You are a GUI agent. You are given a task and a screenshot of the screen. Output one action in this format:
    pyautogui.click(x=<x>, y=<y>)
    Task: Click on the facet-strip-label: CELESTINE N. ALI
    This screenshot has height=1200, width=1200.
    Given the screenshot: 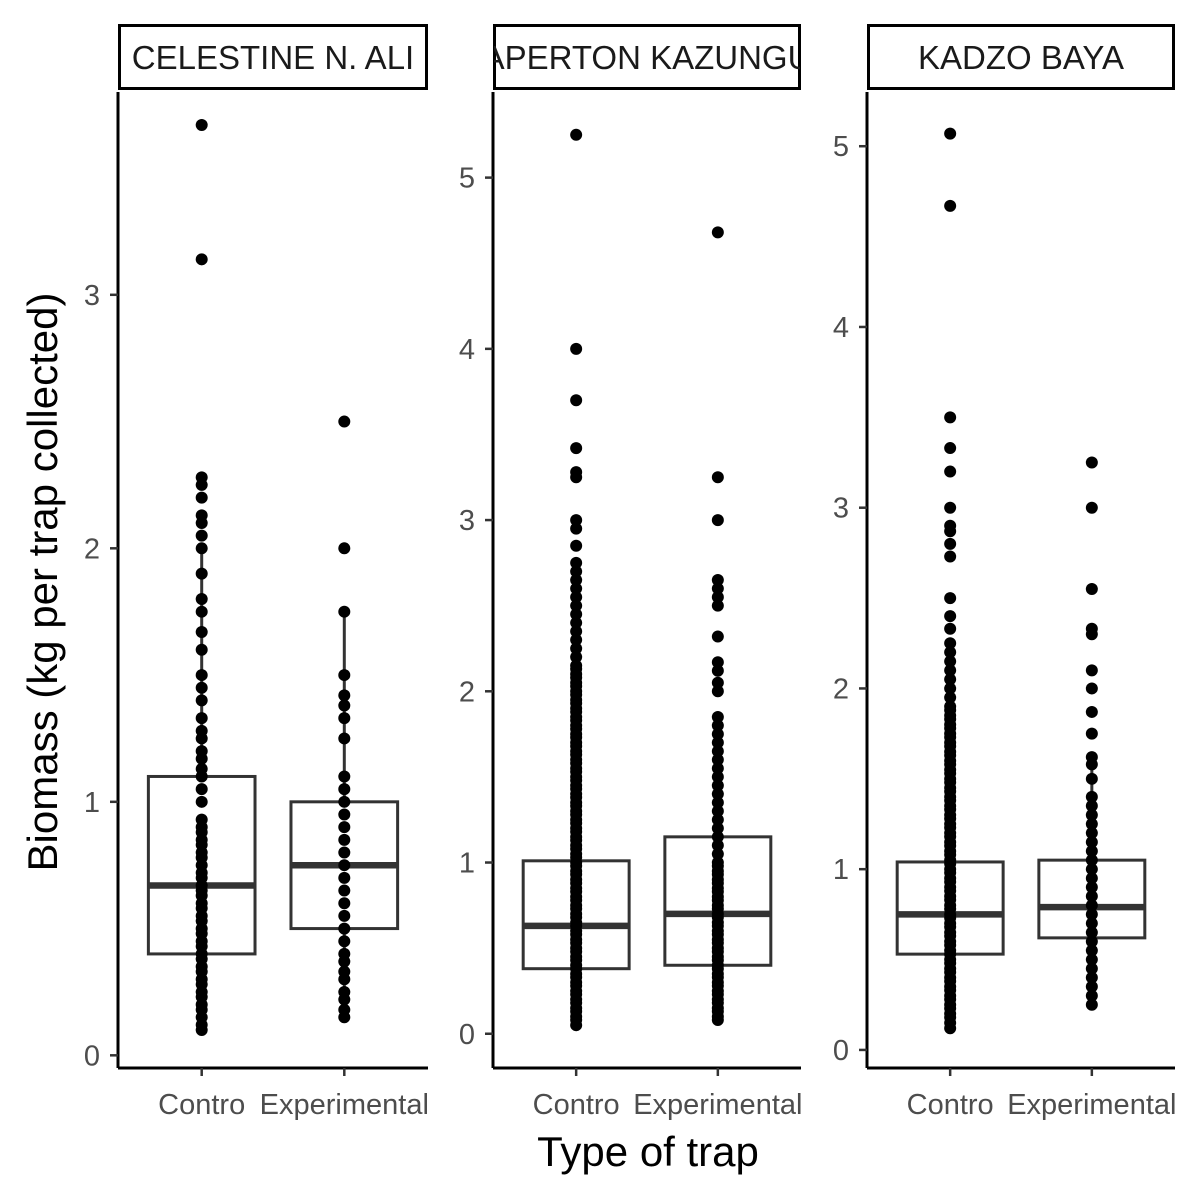 What is the action you would take?
    pyautogui.click(x=273, y=57)
    